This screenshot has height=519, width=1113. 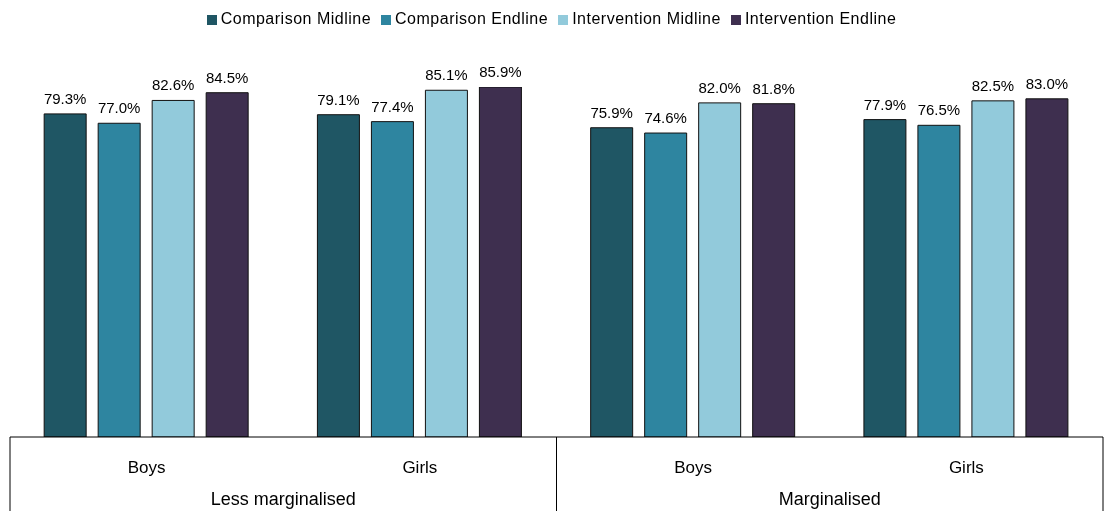 What do you see at coordinates (646, 18) in the screenshot?
I see `legend-label: Intervention Midline` at bounding box center [646, 18].